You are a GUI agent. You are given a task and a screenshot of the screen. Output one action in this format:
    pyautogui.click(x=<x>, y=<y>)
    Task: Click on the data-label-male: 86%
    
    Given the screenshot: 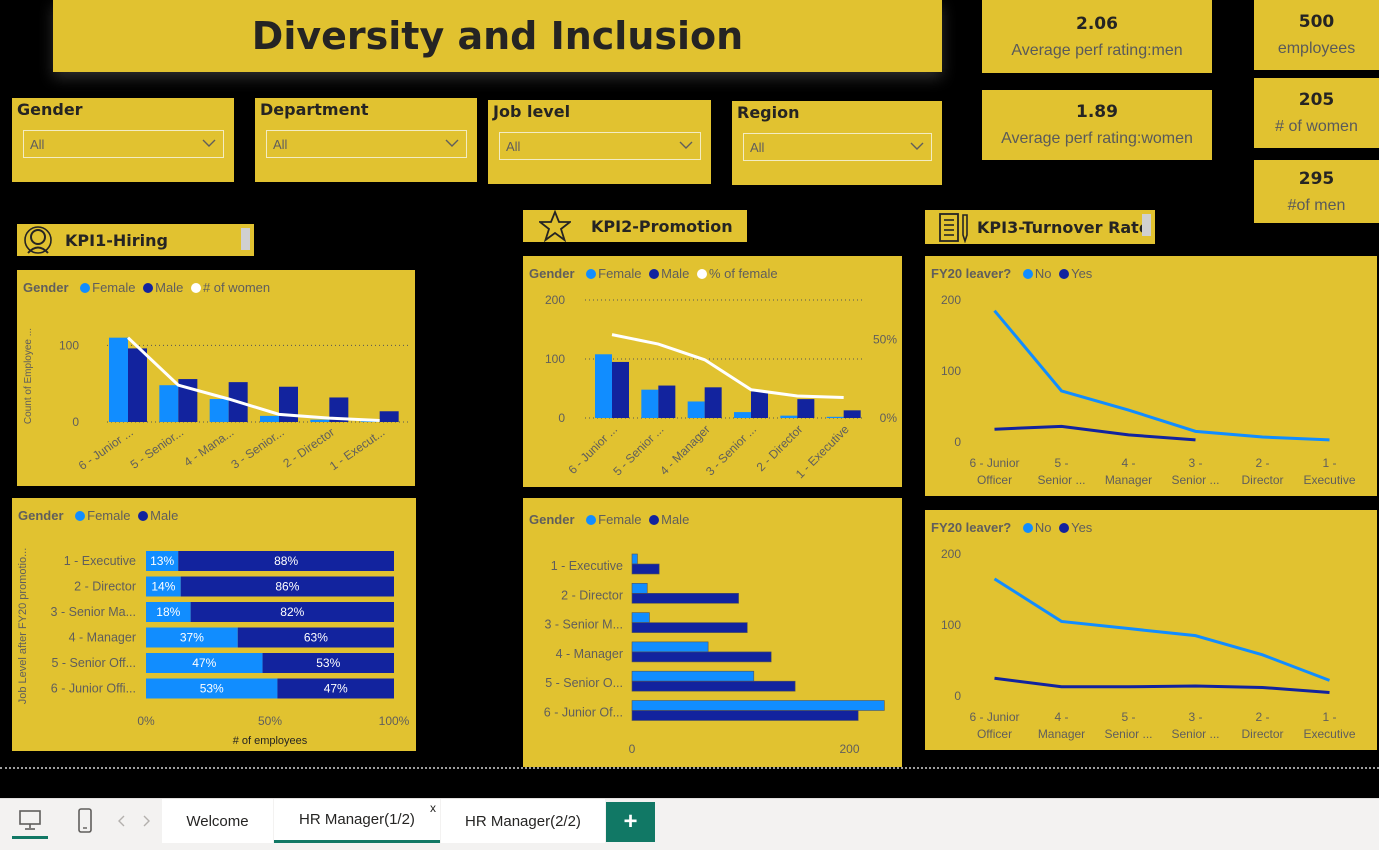 What is the action you would take?
    pyautogui.click(x=287, y=587)
    